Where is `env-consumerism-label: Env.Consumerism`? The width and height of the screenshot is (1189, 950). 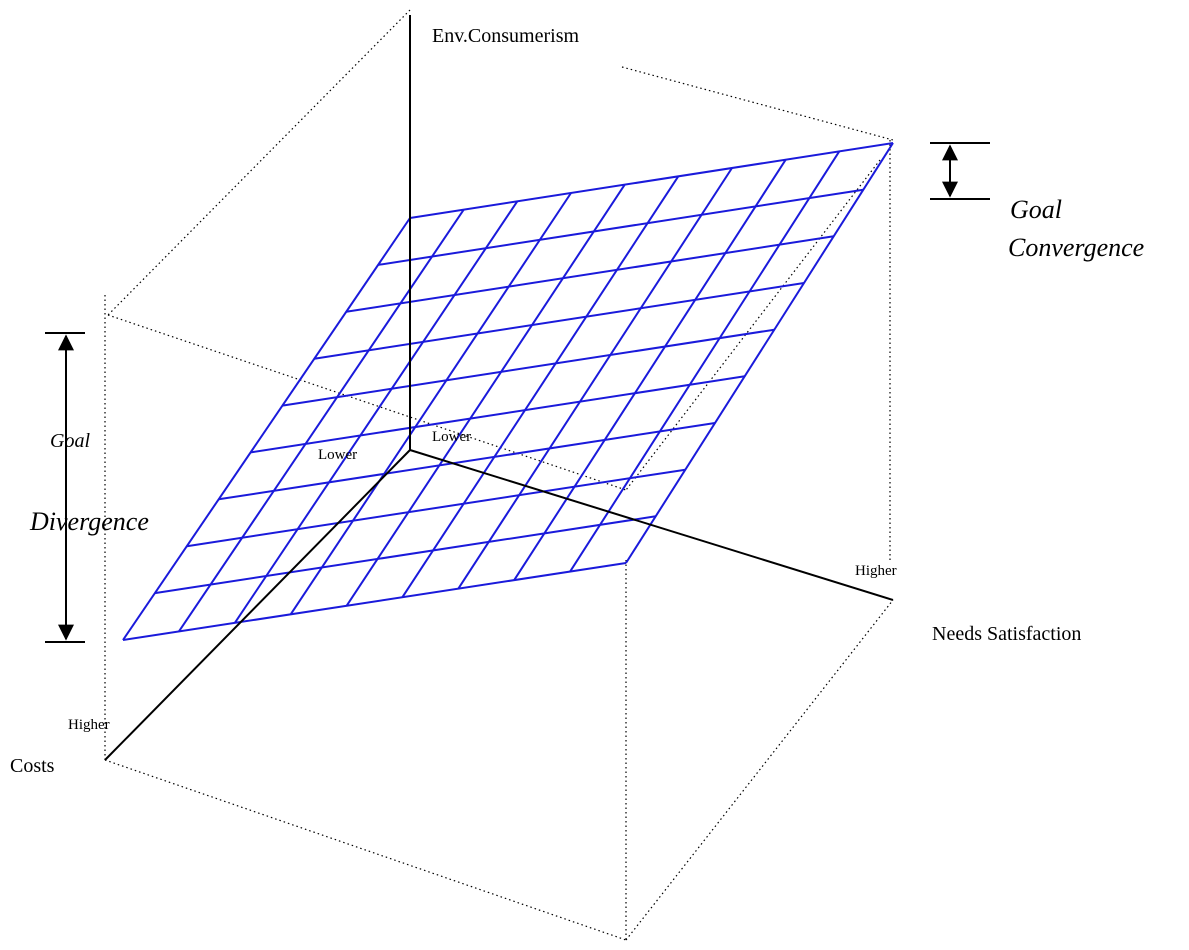
env-consumerism-label: Env.Consumerism is located at coordinates (505, 36).